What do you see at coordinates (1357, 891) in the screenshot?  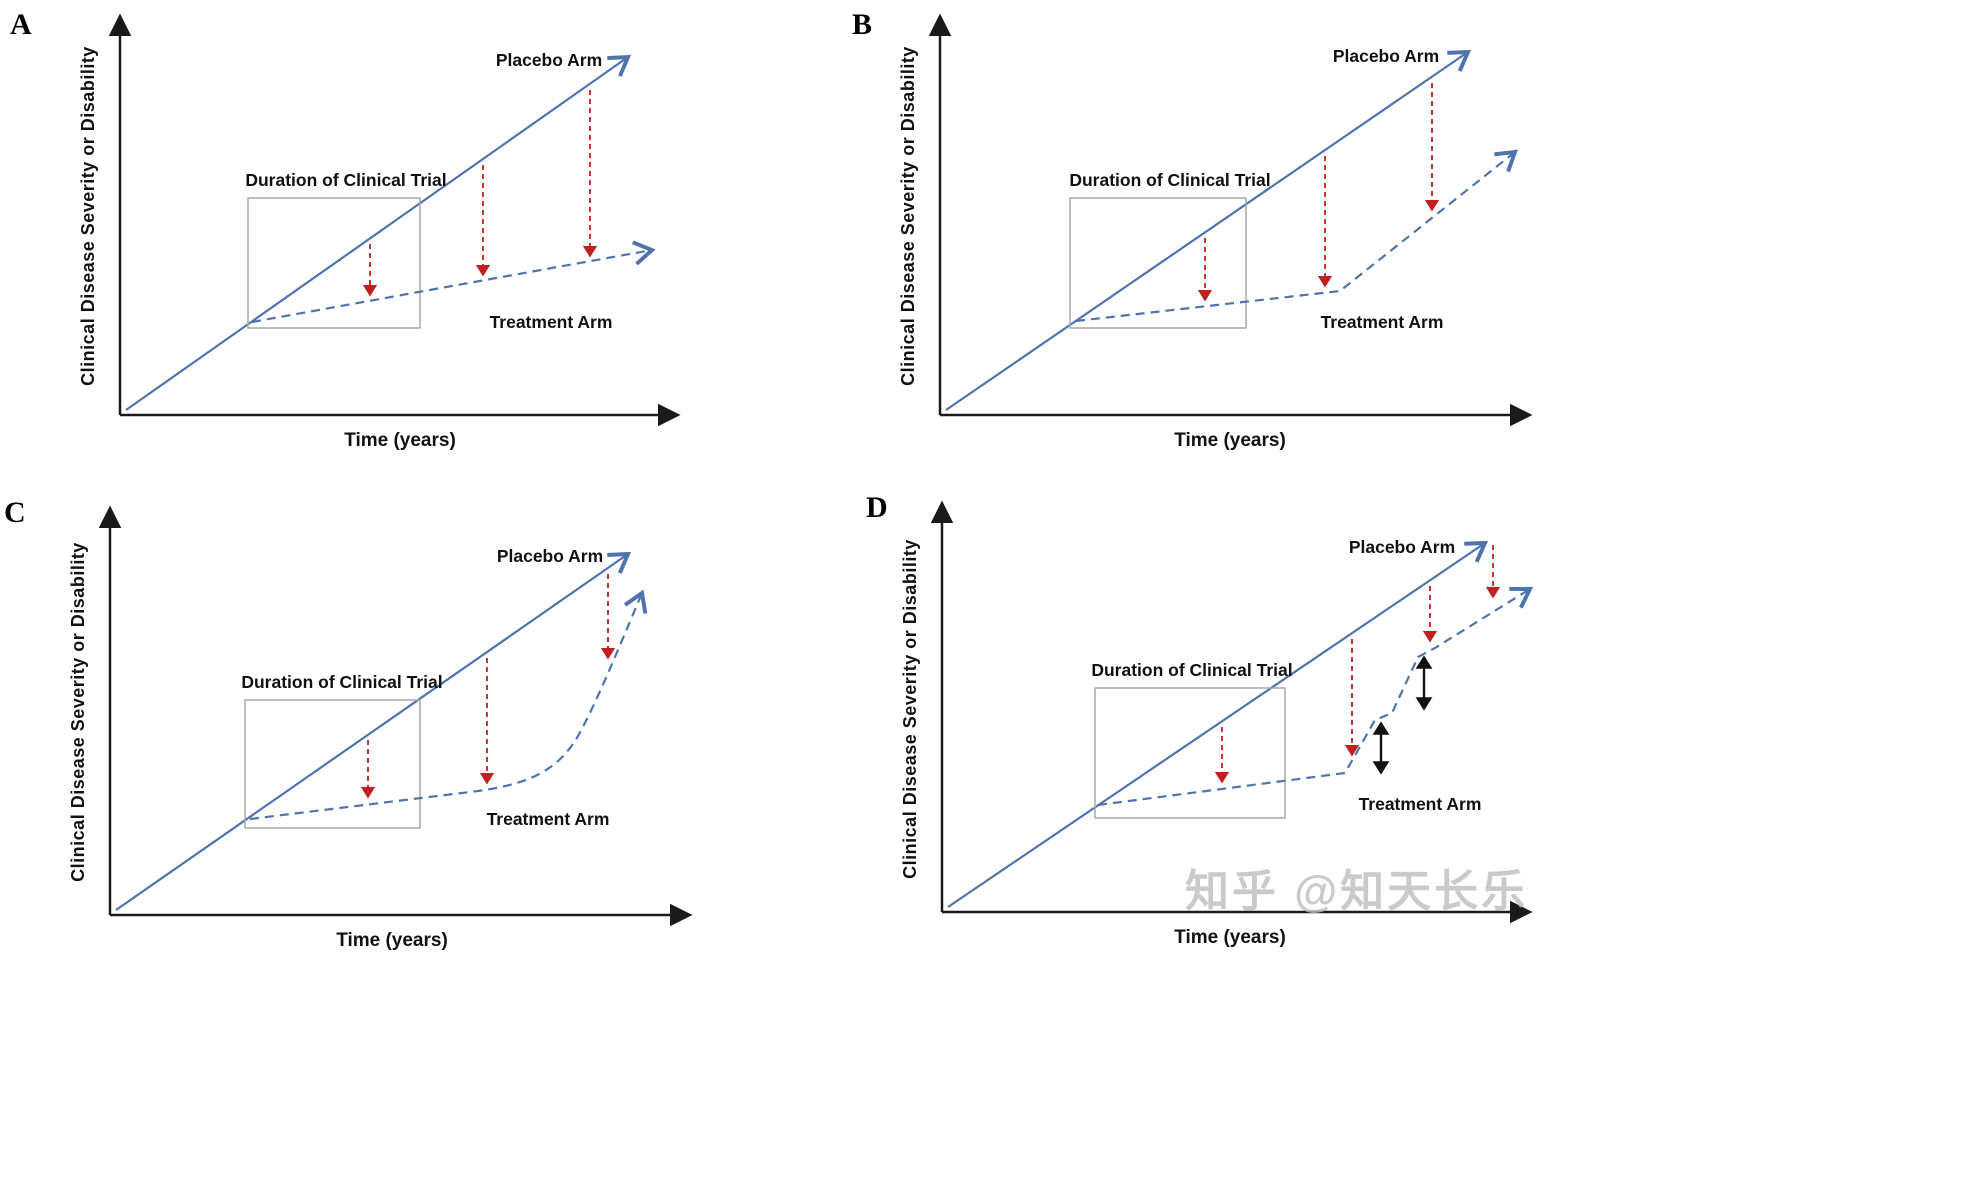 I see `watermark: 知乎 @知天长乐` at bounding box center [1357, 891].